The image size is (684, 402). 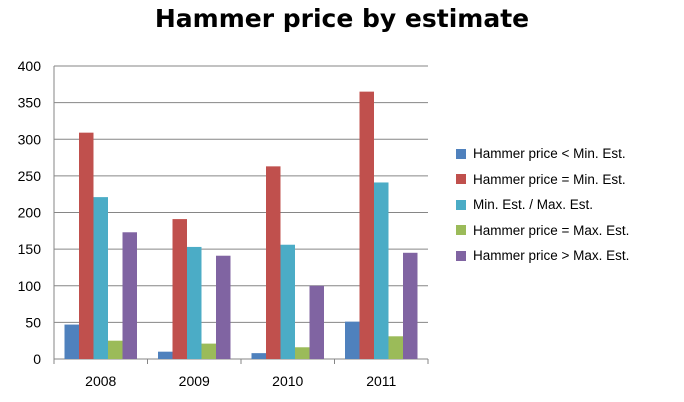 I want to click on legend-label: Hammer price > Max. Est., so click(x=551, y=256).